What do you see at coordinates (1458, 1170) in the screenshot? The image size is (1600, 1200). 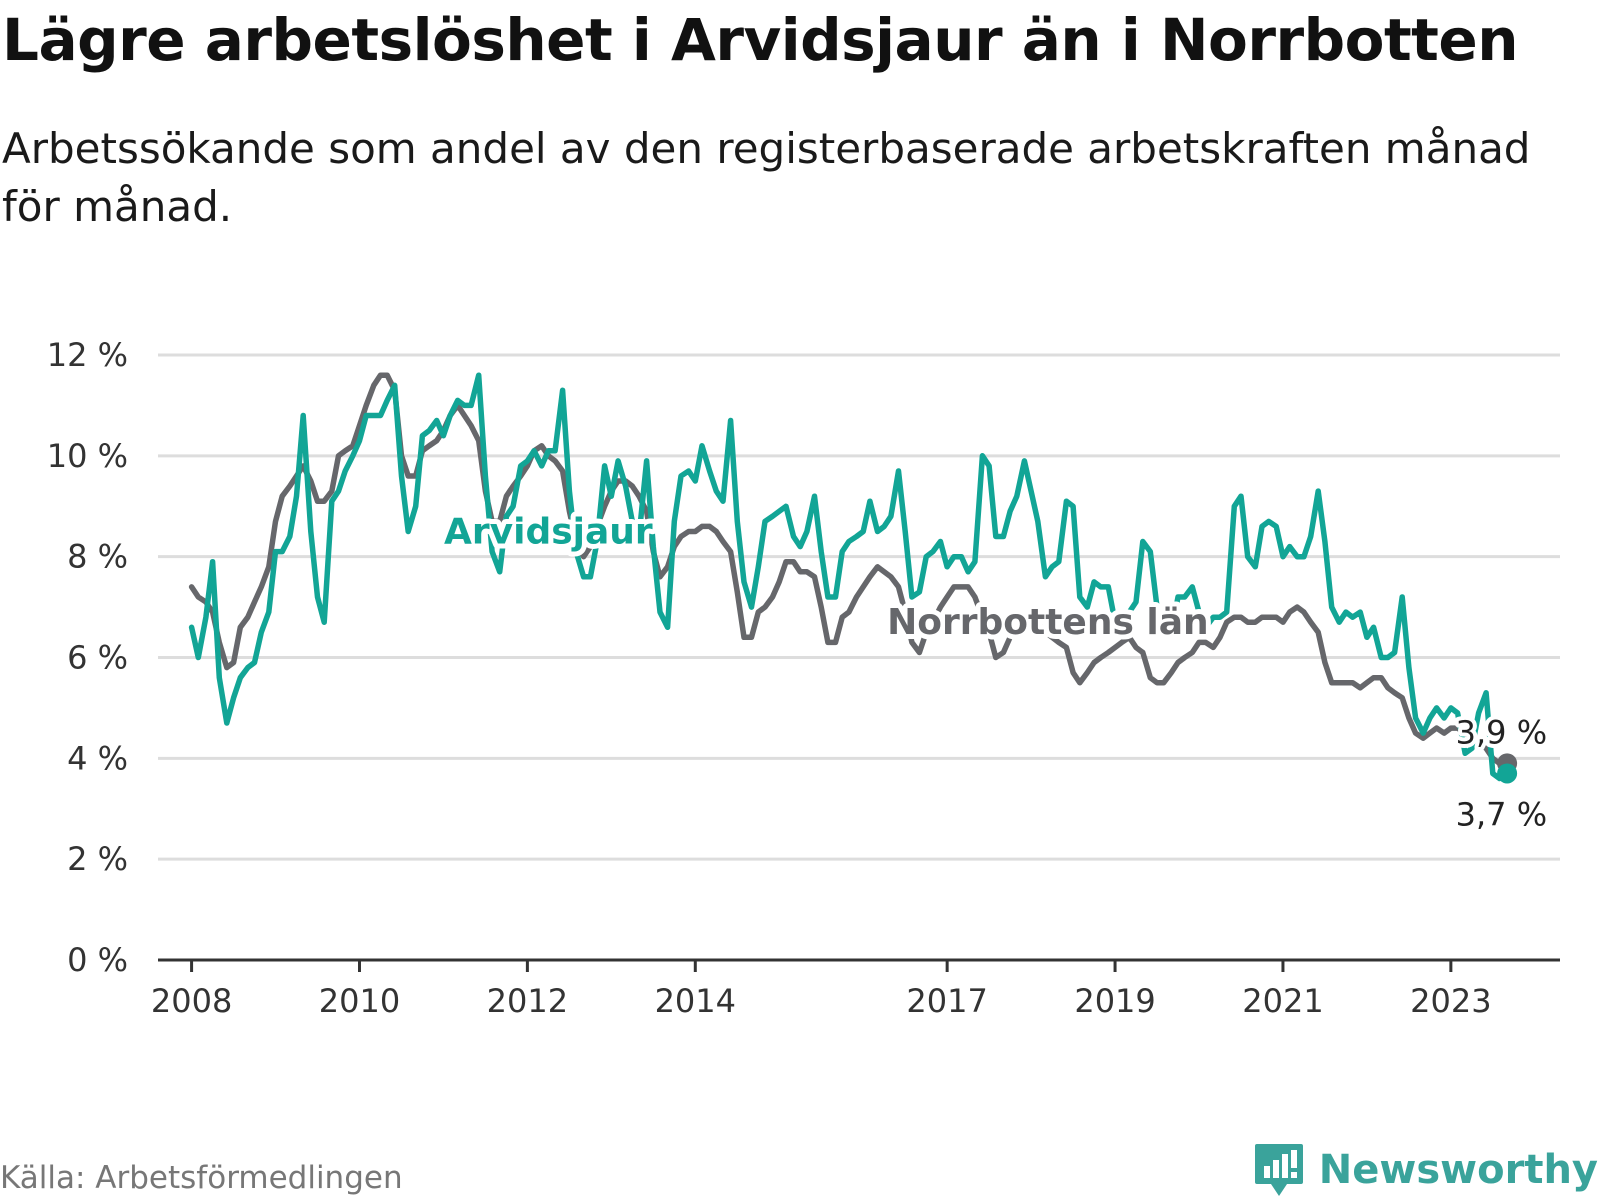 I see `brand-name: Newsworthy` at bounding box center [1458, 1170].